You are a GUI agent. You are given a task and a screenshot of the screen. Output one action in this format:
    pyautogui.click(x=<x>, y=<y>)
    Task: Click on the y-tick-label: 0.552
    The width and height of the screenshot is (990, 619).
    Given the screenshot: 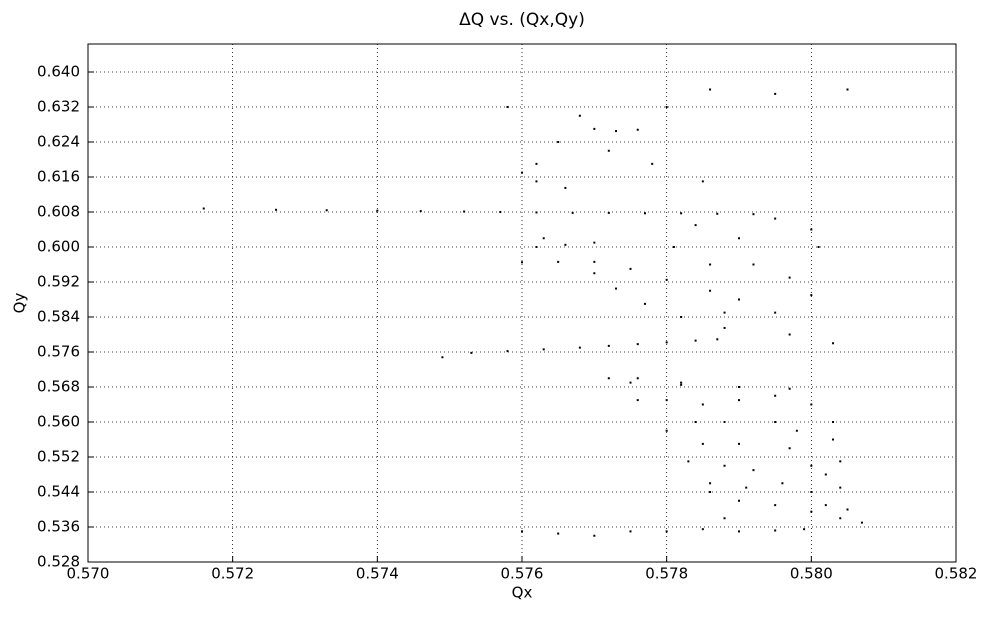 What is the action you would take?
    pyautogui.click(x=58, y=457)
    